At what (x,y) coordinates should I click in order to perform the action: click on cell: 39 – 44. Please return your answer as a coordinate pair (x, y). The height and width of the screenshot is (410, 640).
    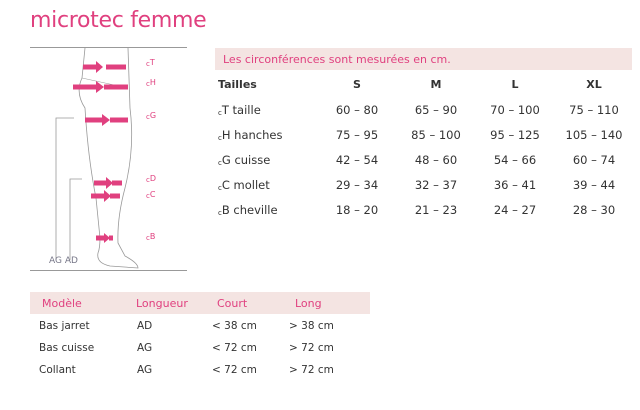
    Looking at the image, I should click on (594, 185).